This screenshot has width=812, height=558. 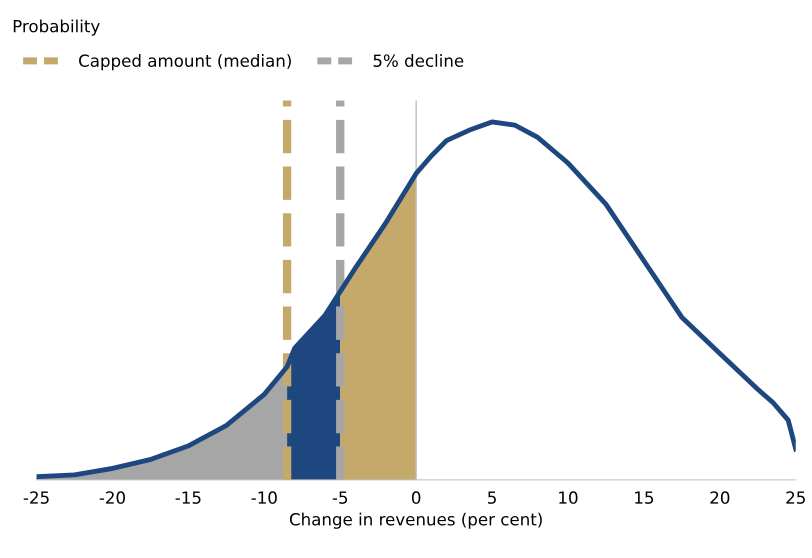 I want to click on x-axis-title: Change in revenues (per cent), so click(x=416, y=520).